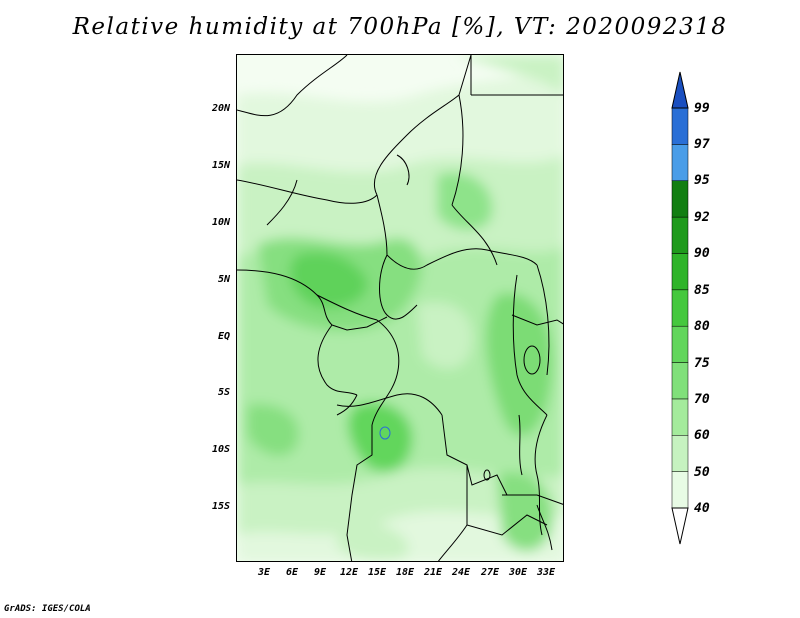 The height and width of the screenshot is (618, 800). Describe the element at coordinates (292, 572) in the screenshot. I see `lon-label-6e: 6E` at that location.